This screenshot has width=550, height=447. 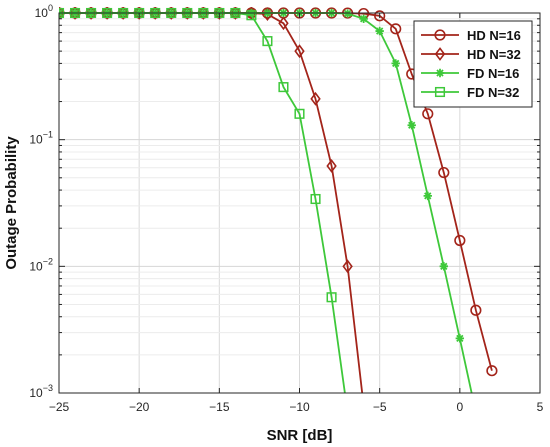 I want to click on legend: HD N=16 HD N=32 FD N=16 FD N=32, so click(x=473, y=64).